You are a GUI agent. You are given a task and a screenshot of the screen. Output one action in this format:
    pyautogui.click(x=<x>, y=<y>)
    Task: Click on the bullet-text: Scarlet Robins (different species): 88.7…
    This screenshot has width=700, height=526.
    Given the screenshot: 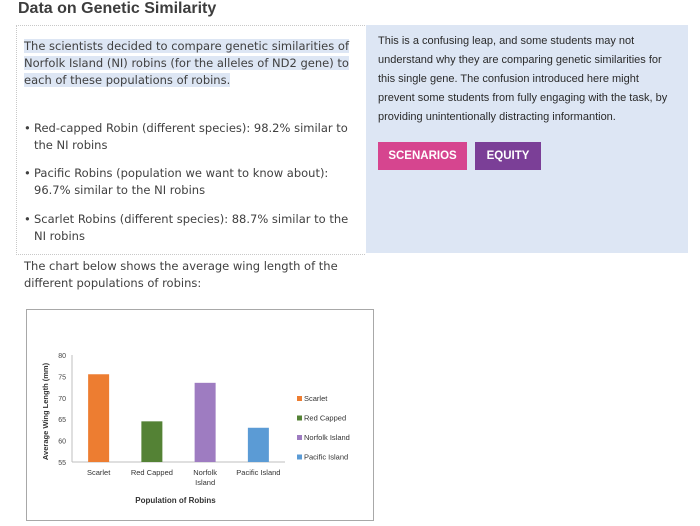 What is the action you would take?
    pyautogui.click(x=191, y=227)
    